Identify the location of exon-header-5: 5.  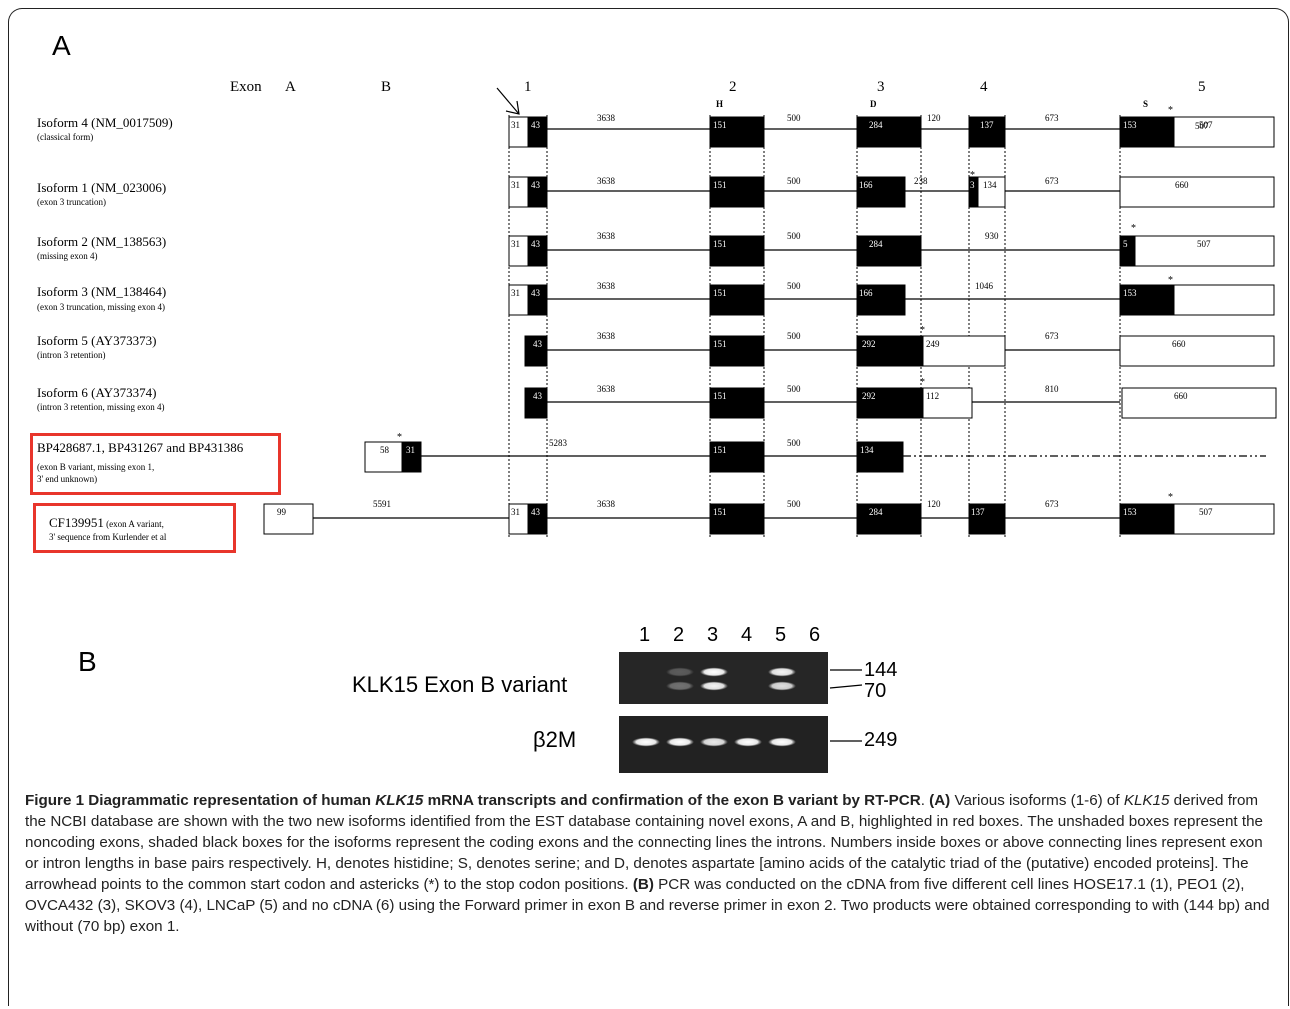
(1202, 87).